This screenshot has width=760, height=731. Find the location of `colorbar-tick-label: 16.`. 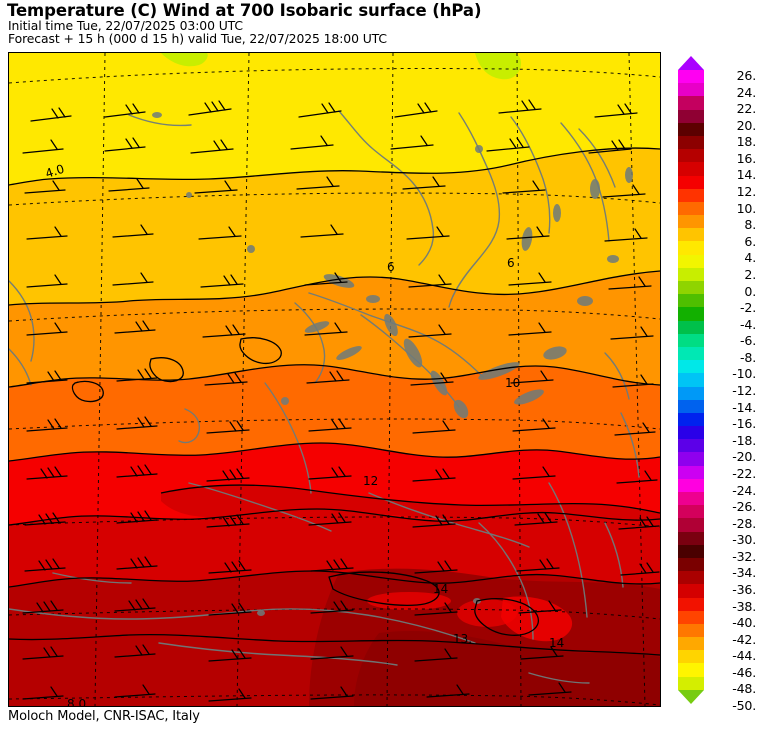

colorbar-tick-label: 16. is located at coordinates (746, 158).